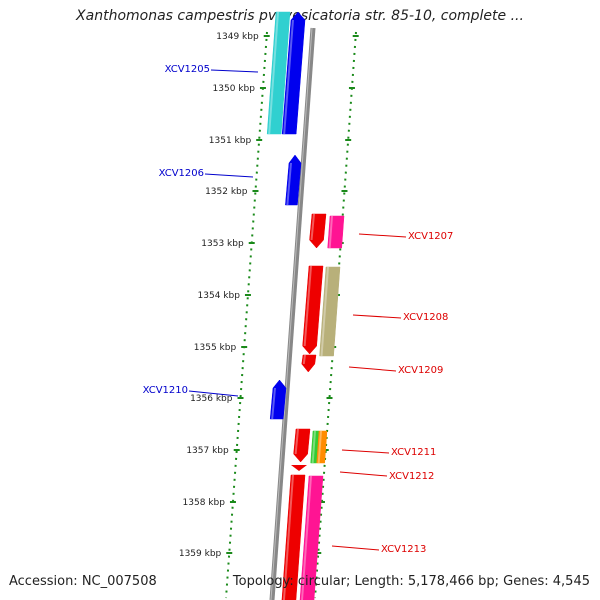 The image size is (600, 600). Describe the element at coordinates (187, 69) in the screenshot. I see `gene-label-xcv1205: XCV1205` at that location.